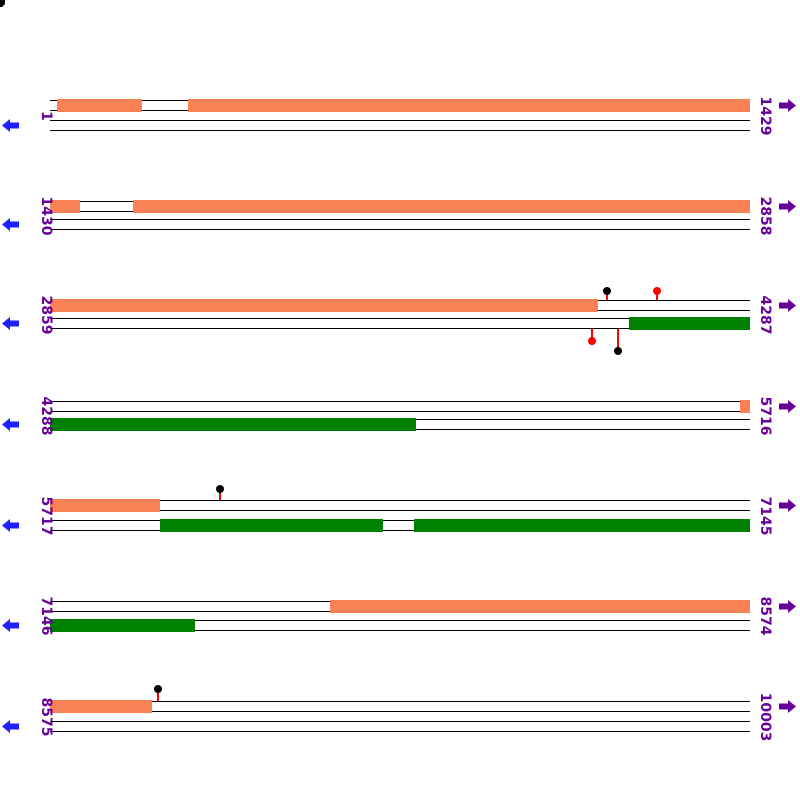 Image resolution: width=800 pixels, height=800 pixels. I want to click on segment-end-label: 8574, so click(765, 616).